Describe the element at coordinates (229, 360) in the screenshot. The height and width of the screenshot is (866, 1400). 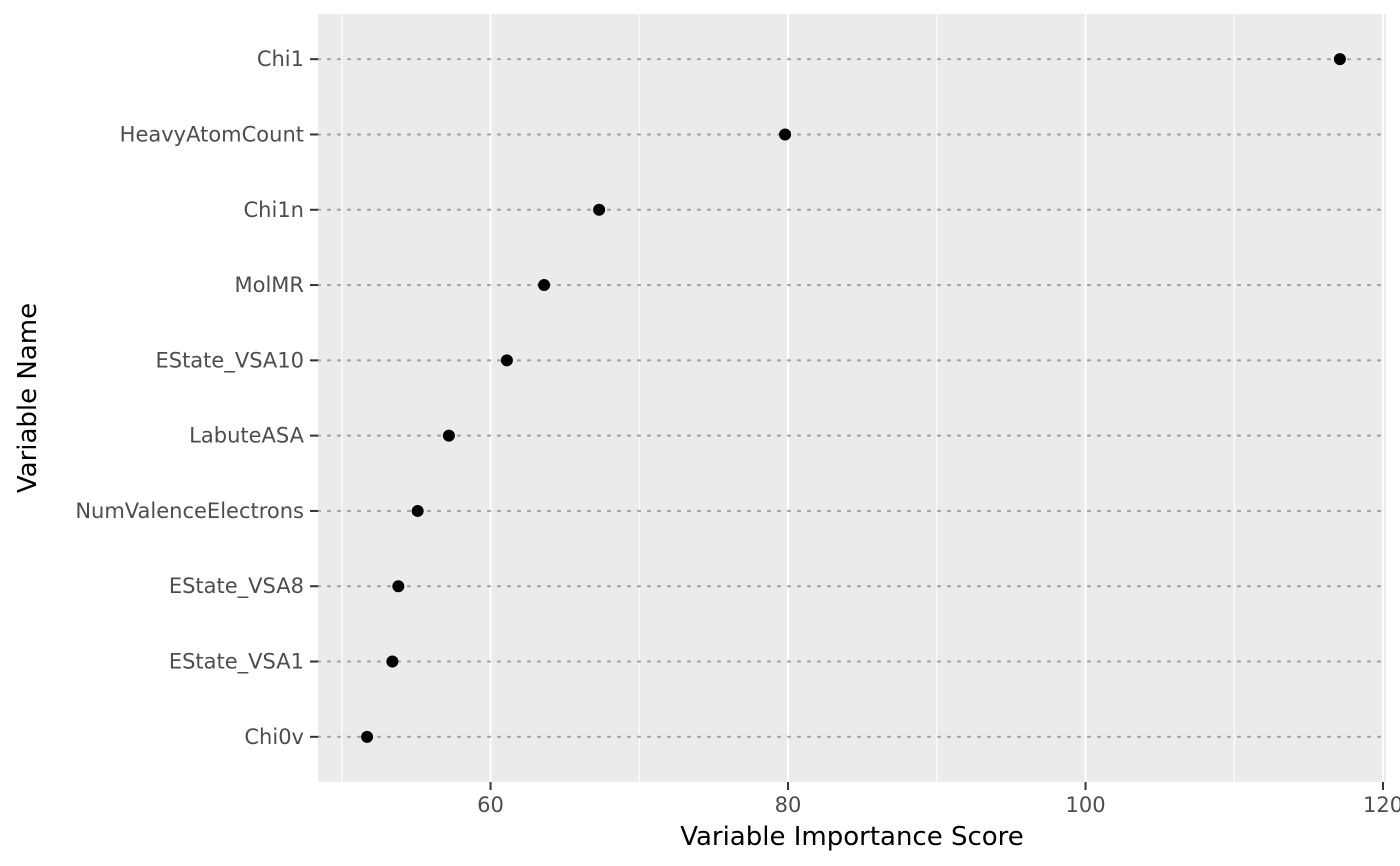
I see `y-tick-label-5: EState_VSA10` at that location.